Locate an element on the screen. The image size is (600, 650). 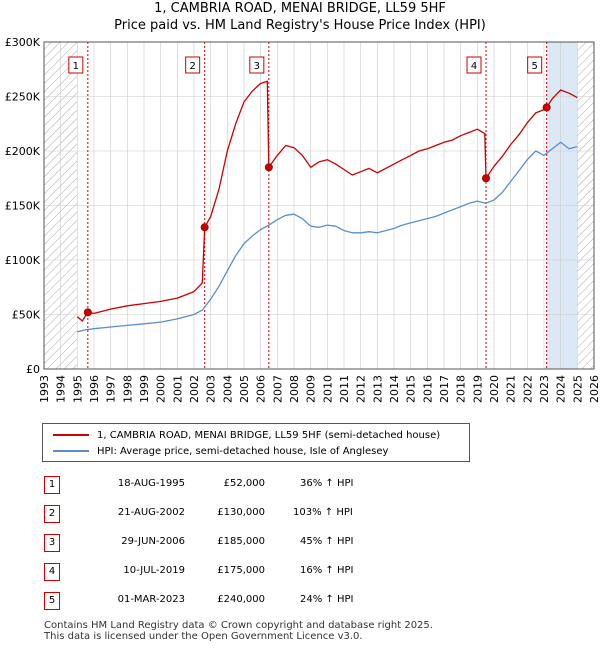
sale-label-number: 4 is located at coordinates (474, 66).